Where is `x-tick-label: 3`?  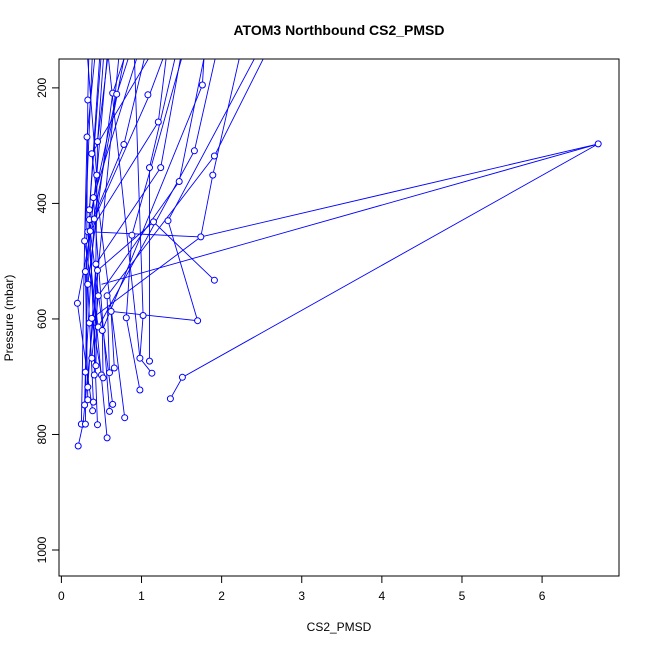 x-tick-label: 3 is located at coordinates (301, 596).